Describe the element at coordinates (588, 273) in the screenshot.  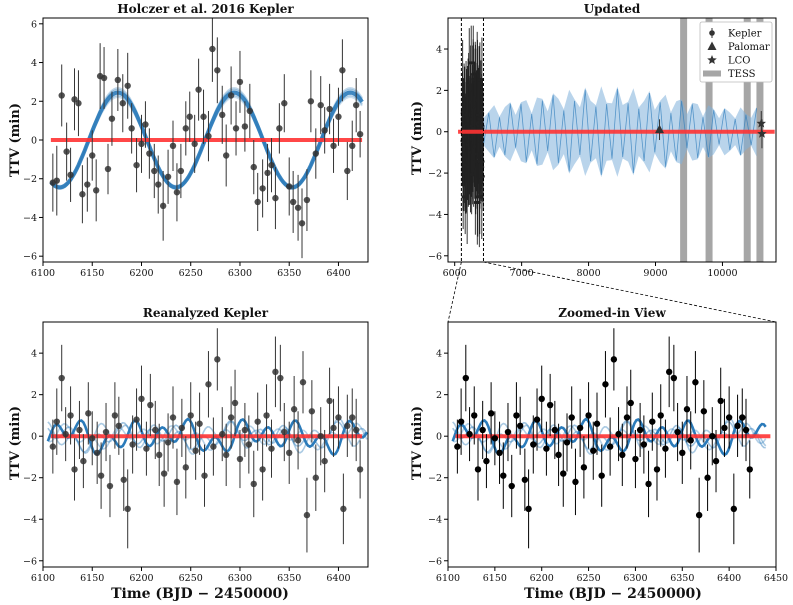
I see `p2-xtick-label: 8000` at that location.